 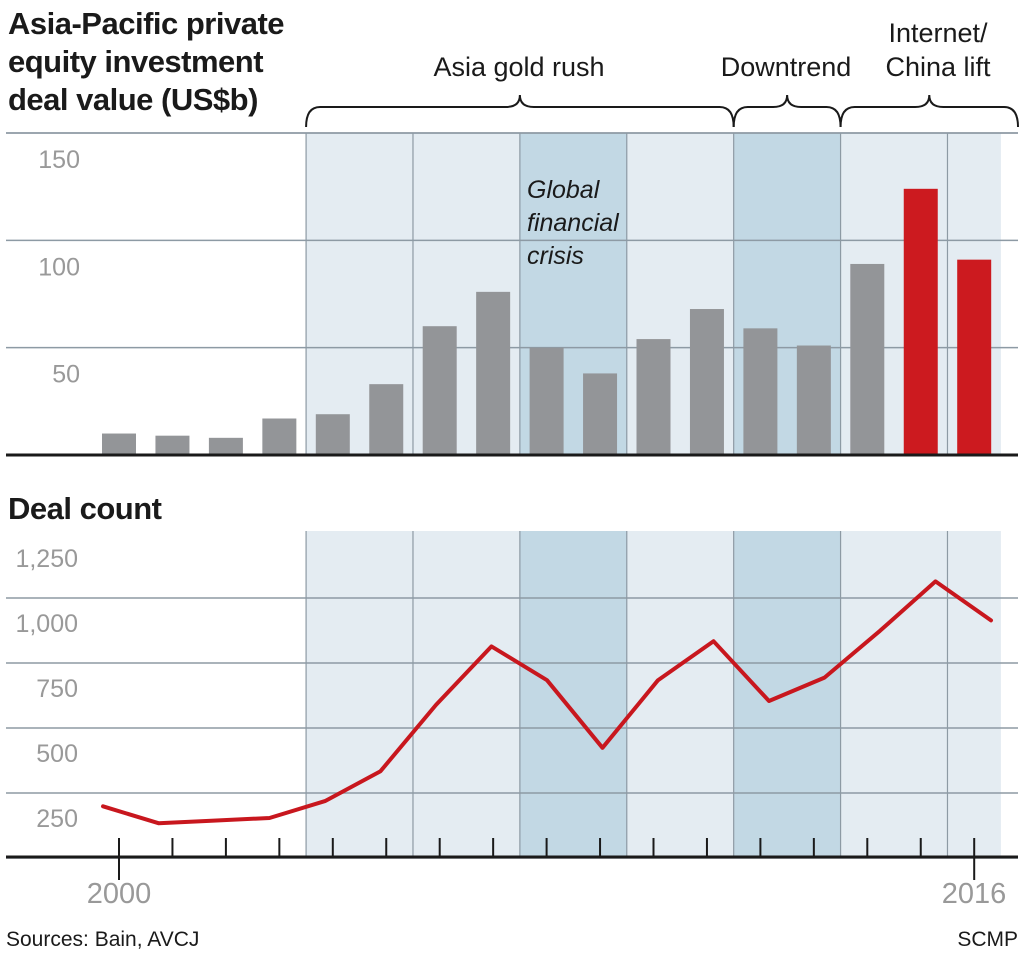 What do you see at coordinates (119, 894) in the screenshot?
I see `x-label-2000: 2000` at bounding box center [119, 894].